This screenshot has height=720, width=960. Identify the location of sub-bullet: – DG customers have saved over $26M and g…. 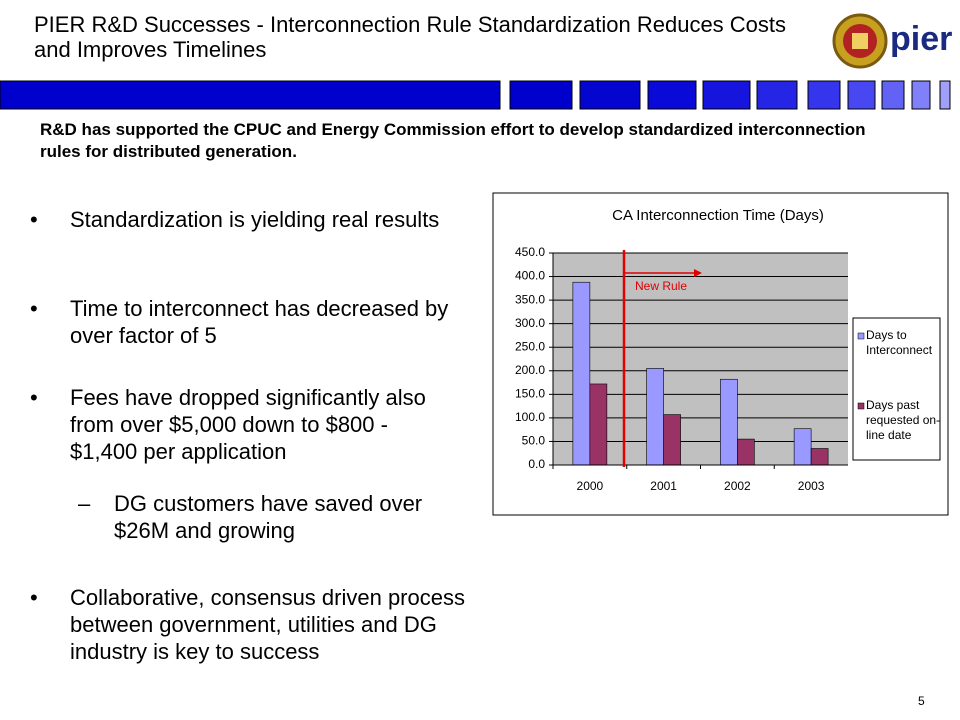
(258, 517).